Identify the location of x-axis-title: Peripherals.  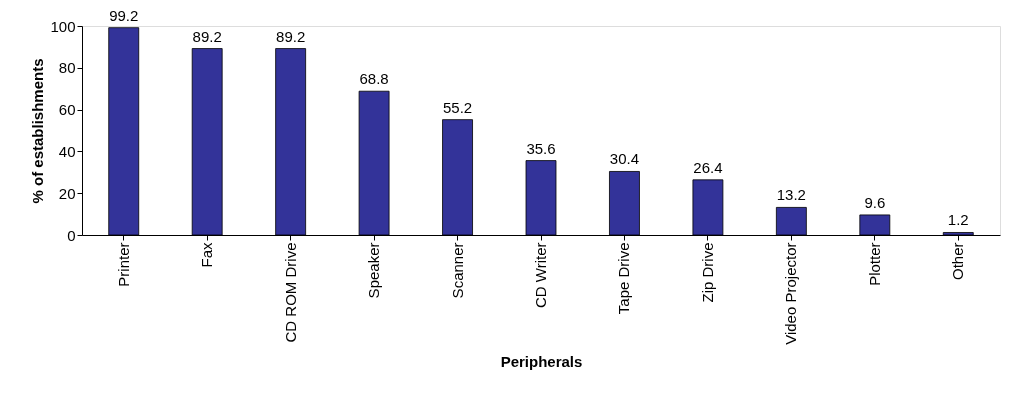
(541, 361).